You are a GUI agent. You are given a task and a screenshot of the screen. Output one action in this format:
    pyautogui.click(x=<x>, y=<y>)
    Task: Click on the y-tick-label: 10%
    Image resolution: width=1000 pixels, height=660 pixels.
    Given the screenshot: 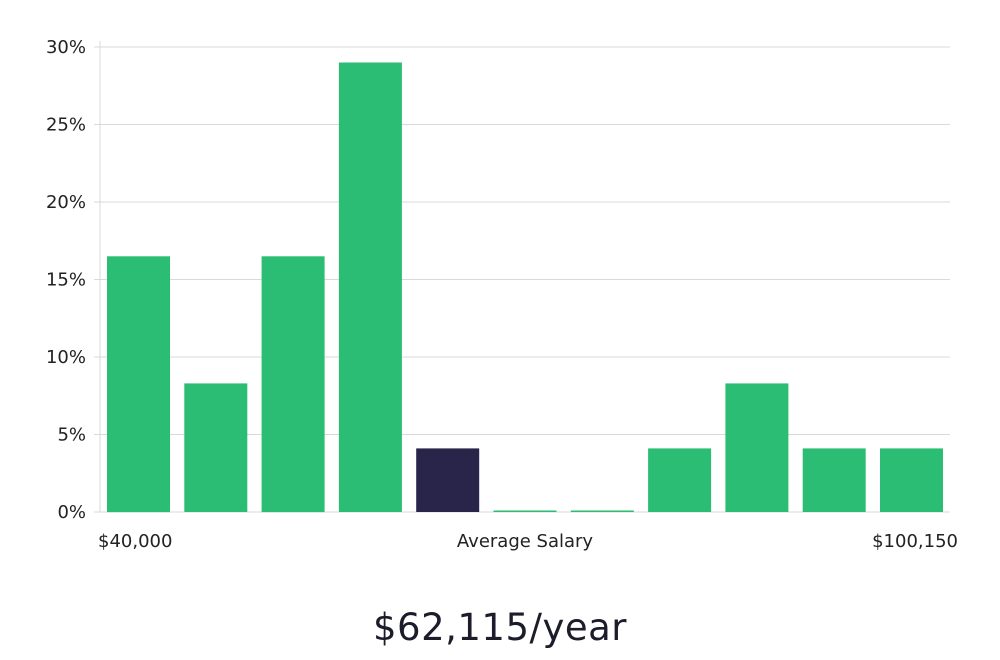 What is the action you would take?
    pyautogui.click(x=66, y=357)
    